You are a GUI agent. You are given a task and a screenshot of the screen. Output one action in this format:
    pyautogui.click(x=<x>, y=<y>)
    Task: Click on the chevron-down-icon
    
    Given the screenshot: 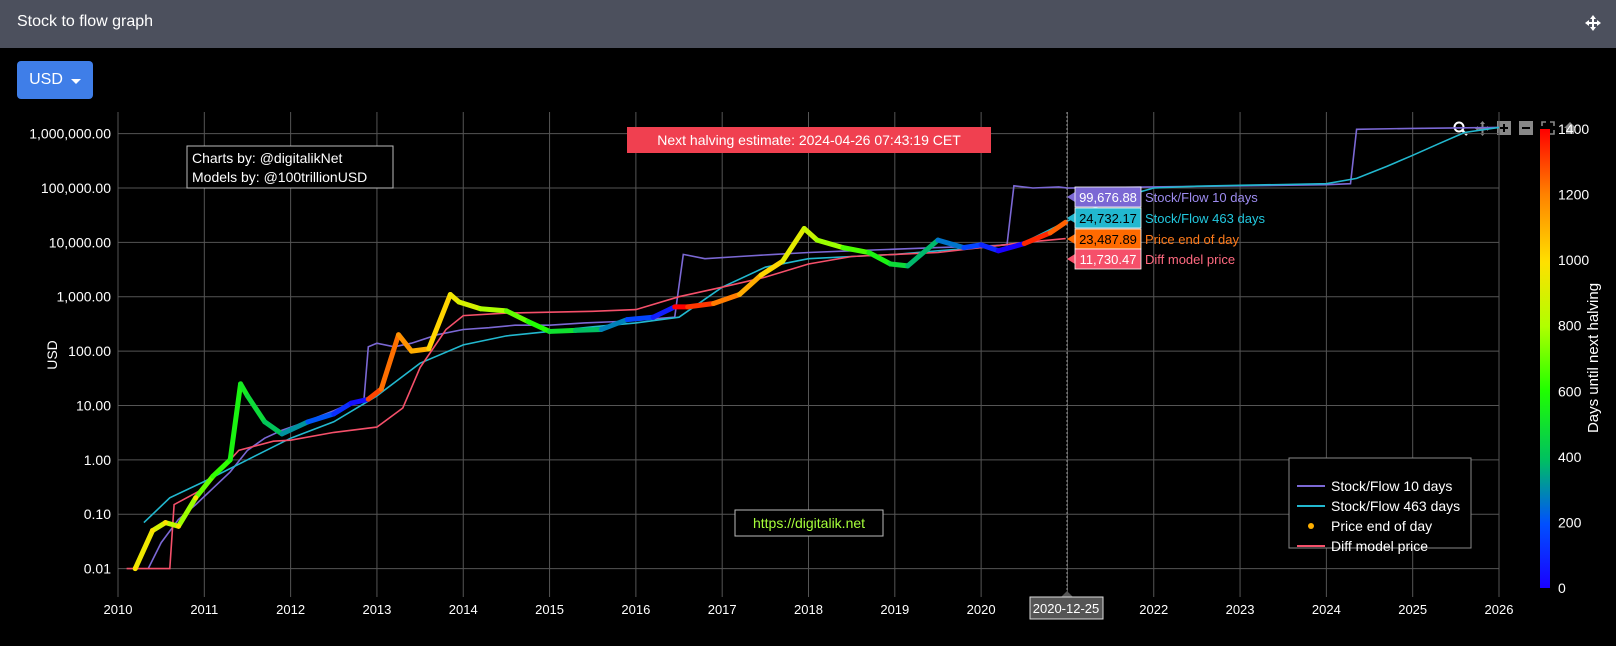 What is the action you would take?
    pyautogui.click(x=75, y=81)
    